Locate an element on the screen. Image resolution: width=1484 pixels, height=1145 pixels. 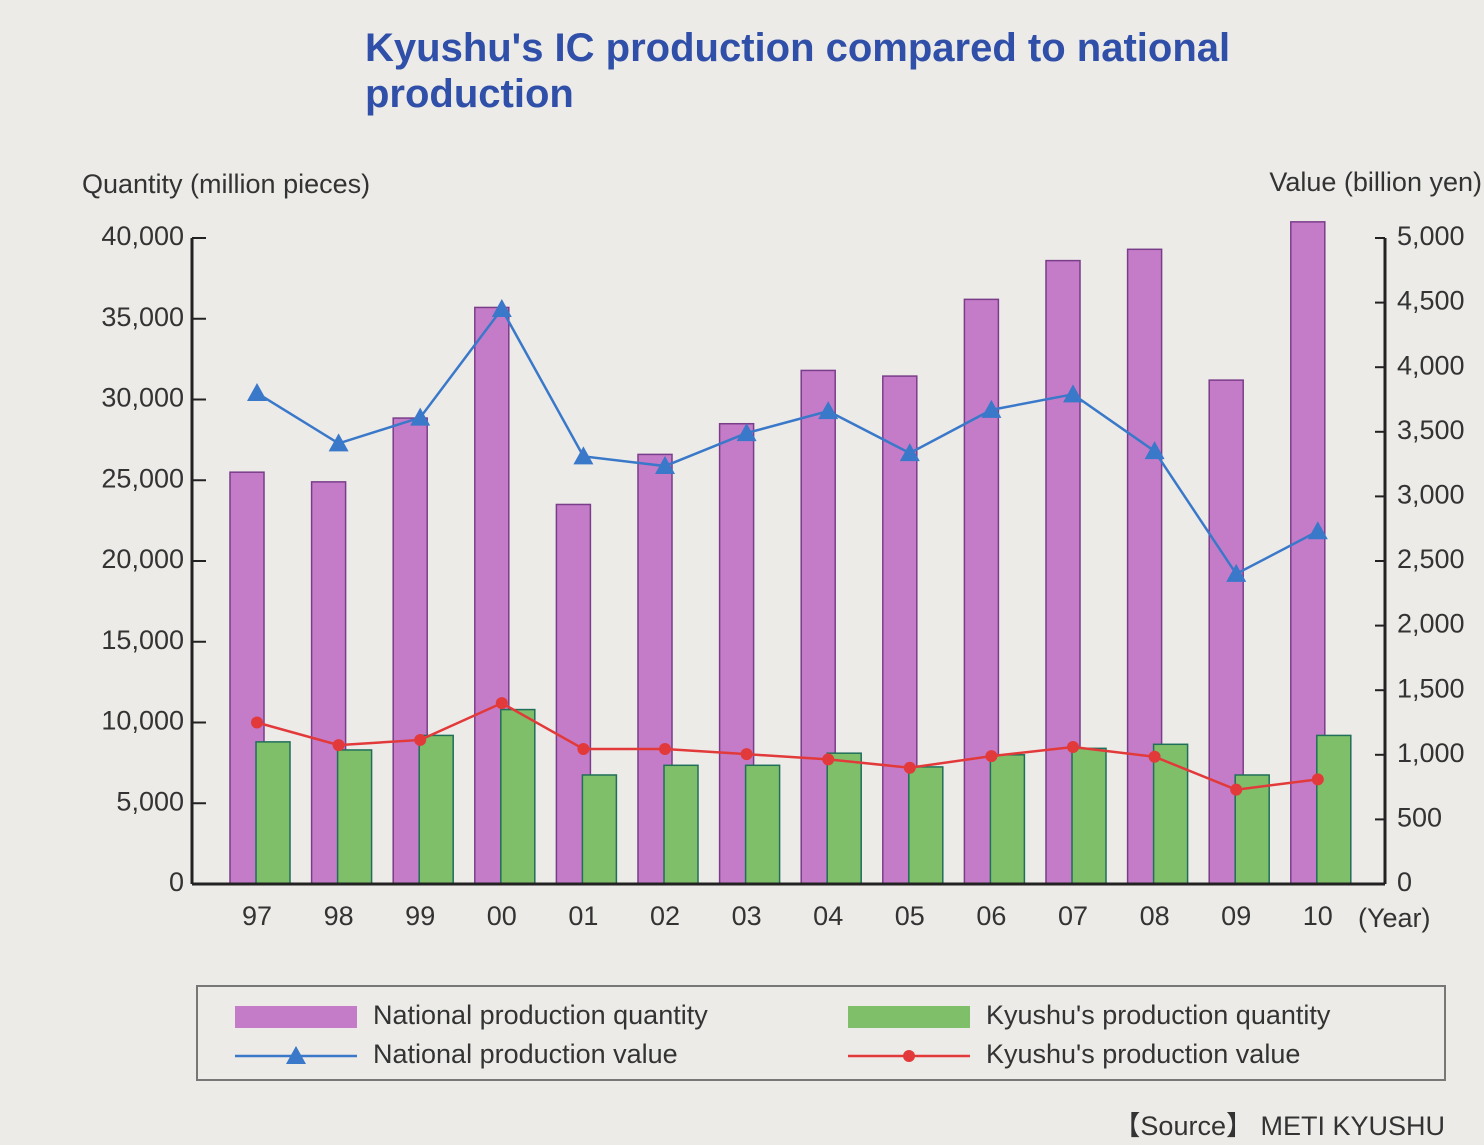
y2-tick-label: 500 is located at coordinates (1419, 818).